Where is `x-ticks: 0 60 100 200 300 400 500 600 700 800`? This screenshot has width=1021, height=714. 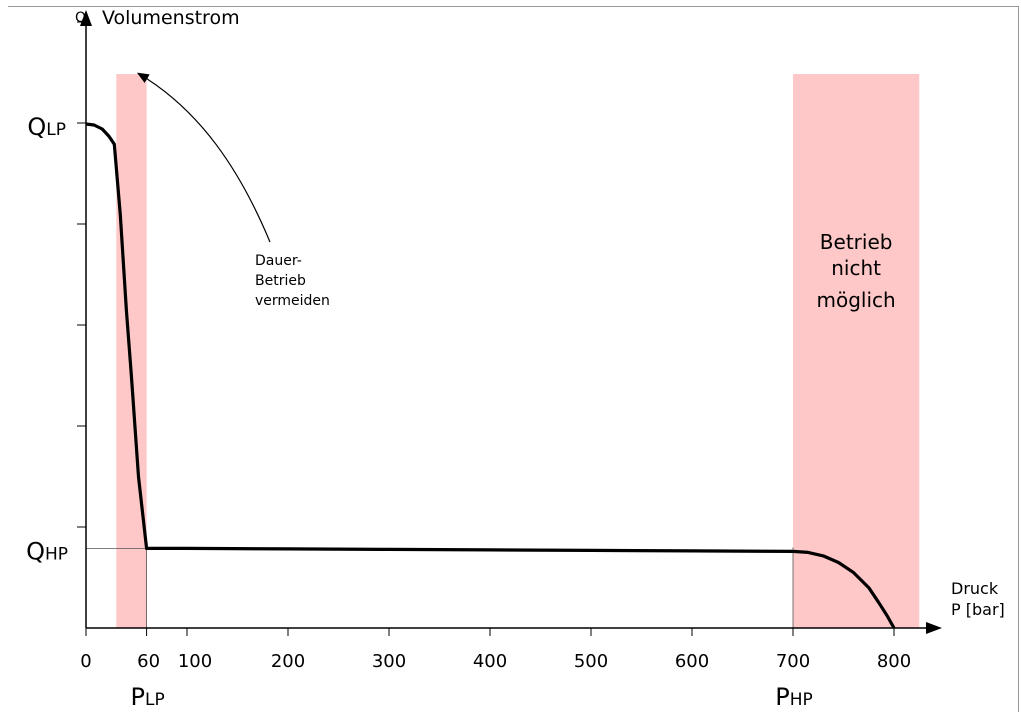
x-ticks: 0 60 100 200 300 400 500 600 700 800 is located at coordinates (495, 650).